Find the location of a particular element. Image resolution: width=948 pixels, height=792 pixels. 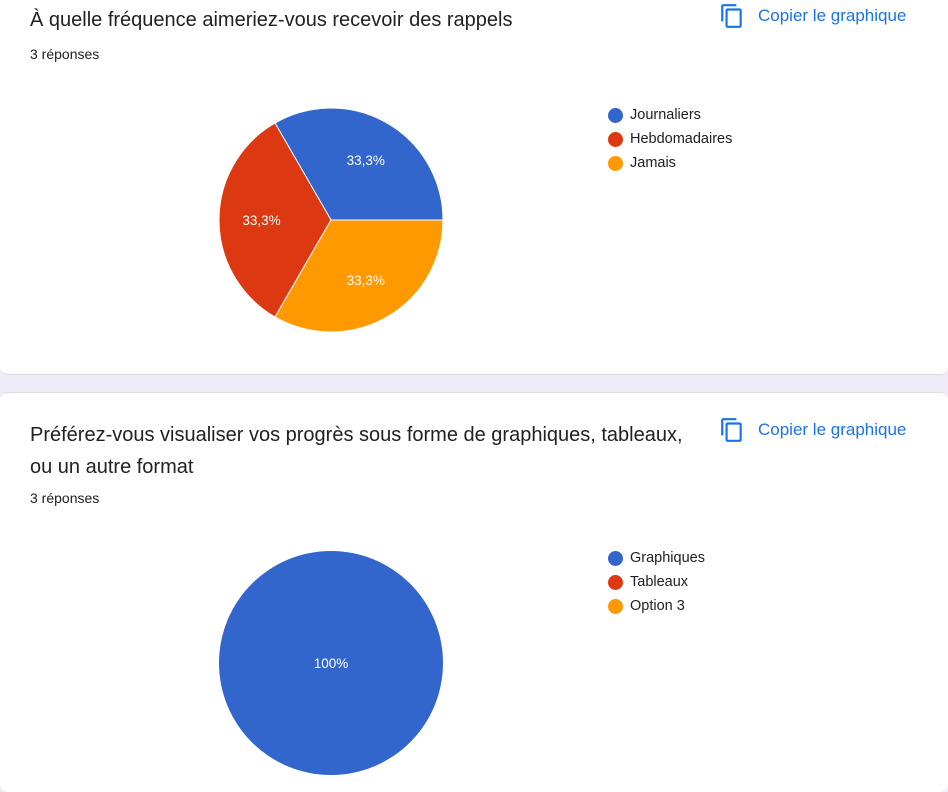

legend-label: Option 3 is located at coordinates (657, 606).